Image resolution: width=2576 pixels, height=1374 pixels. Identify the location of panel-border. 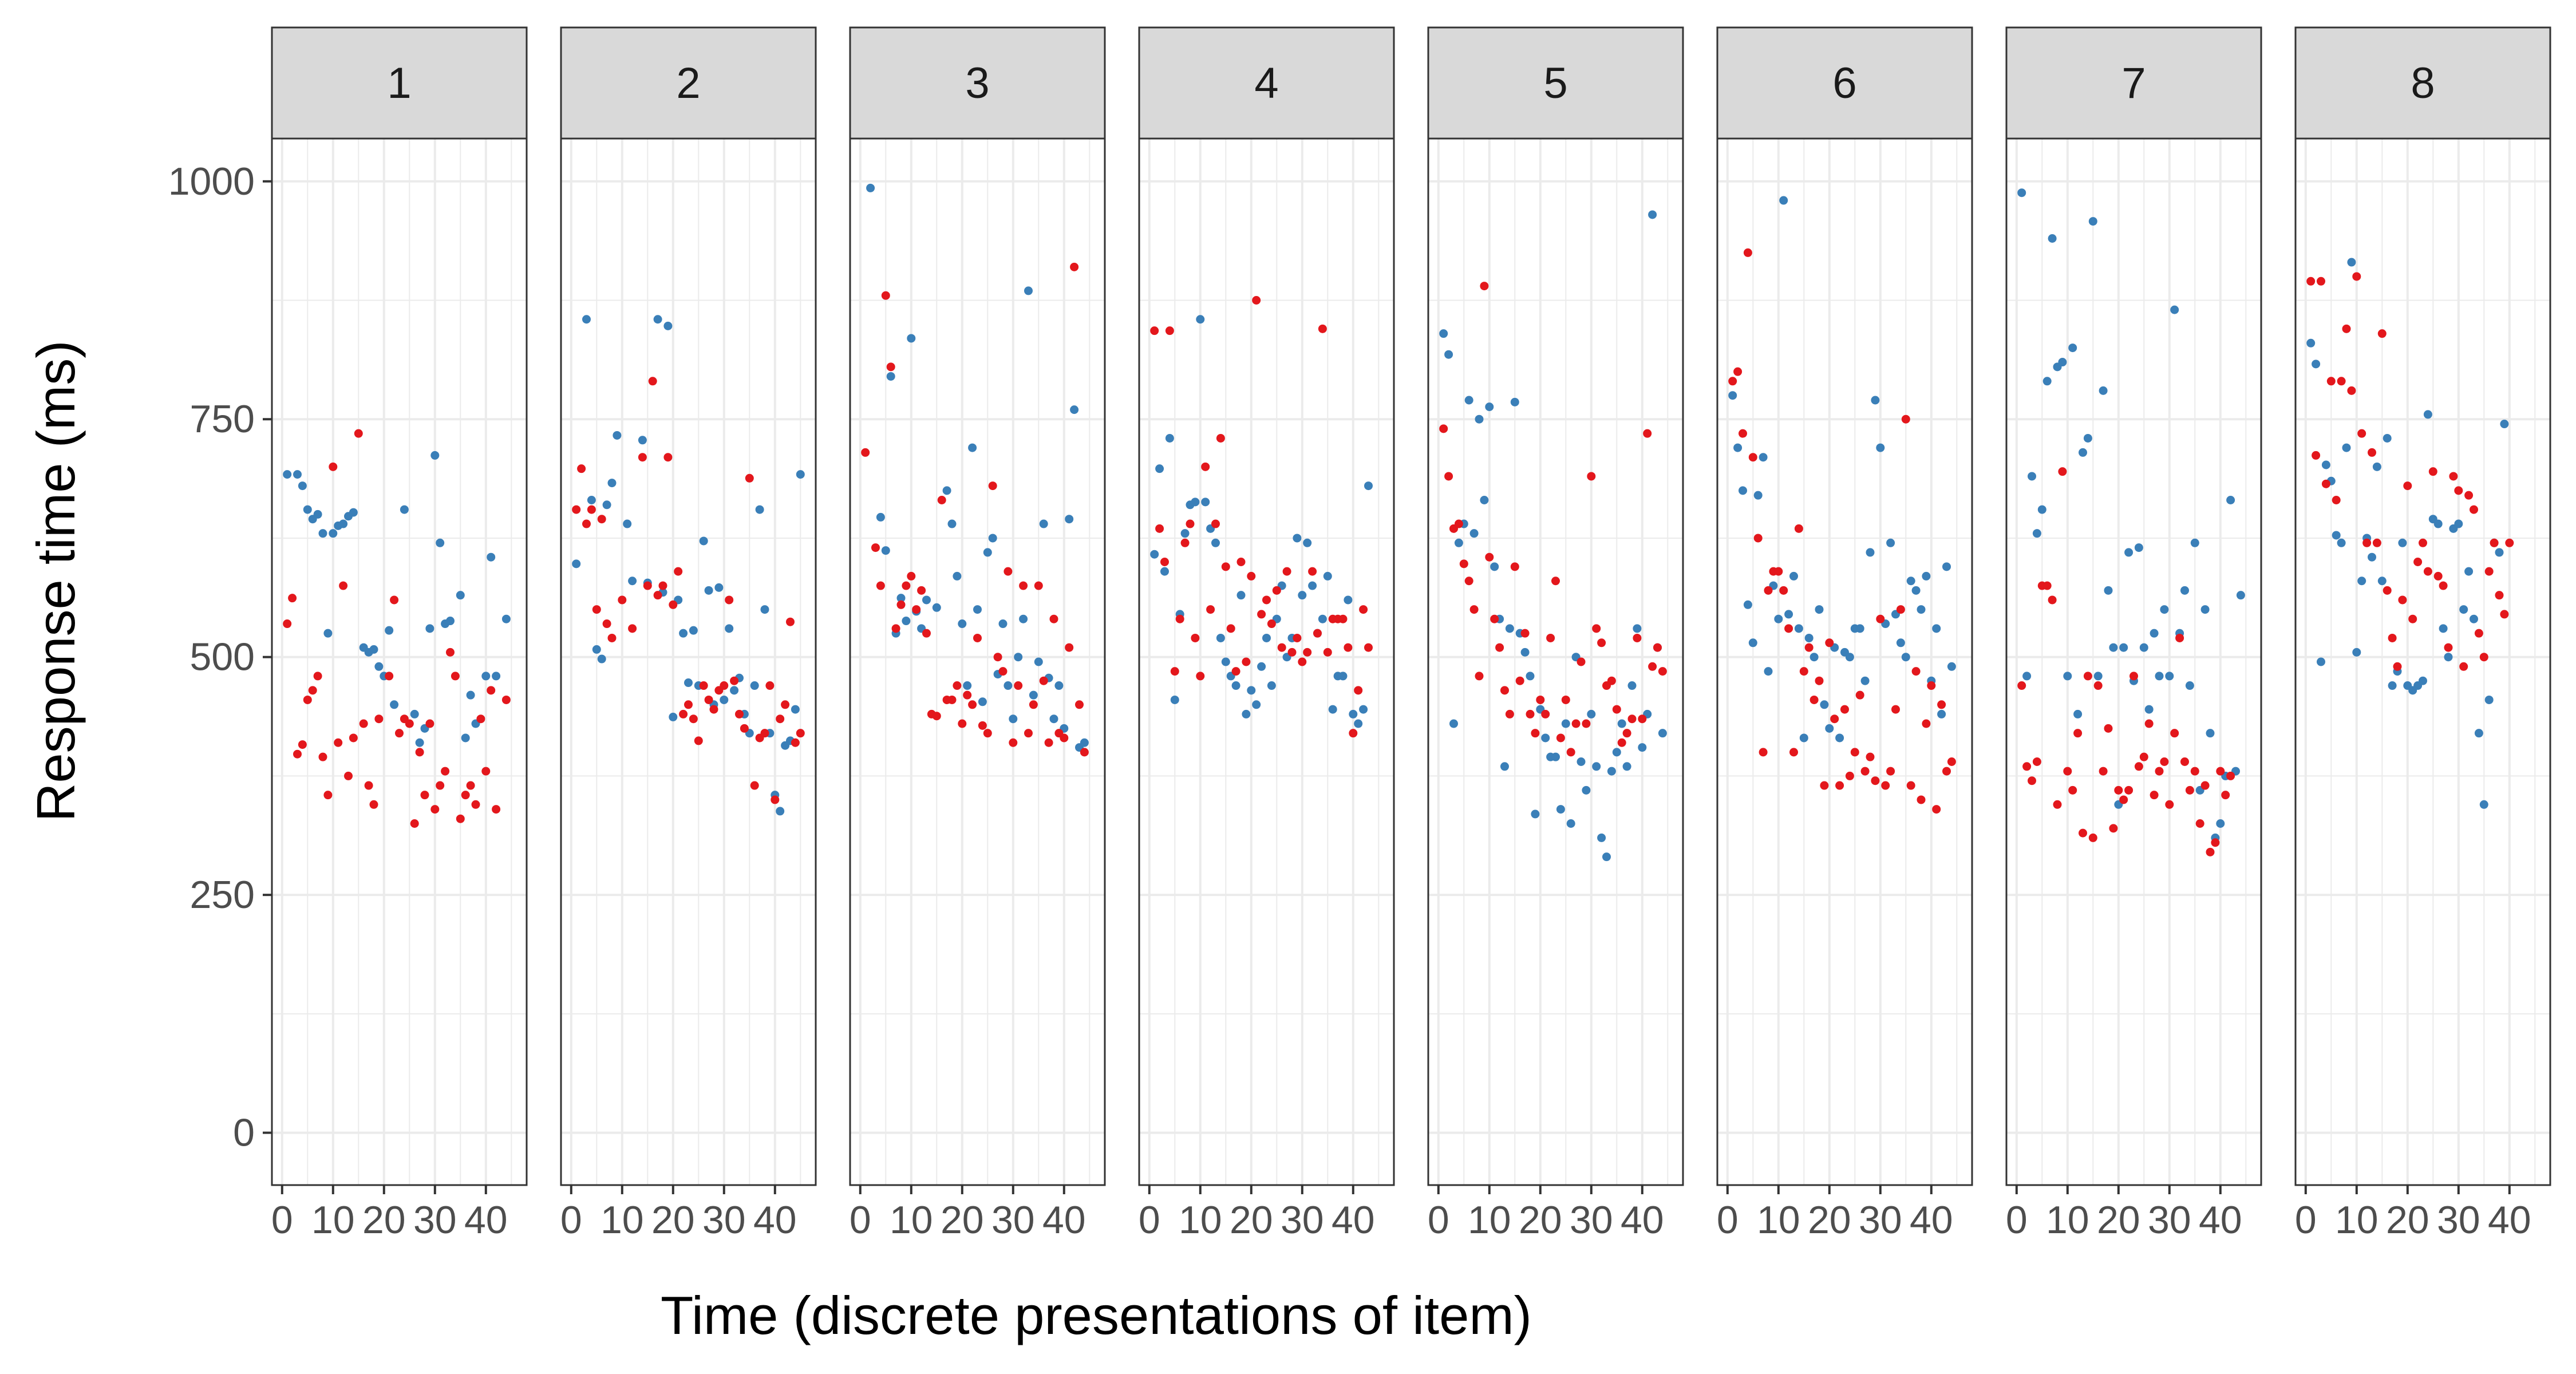
(688, 661).